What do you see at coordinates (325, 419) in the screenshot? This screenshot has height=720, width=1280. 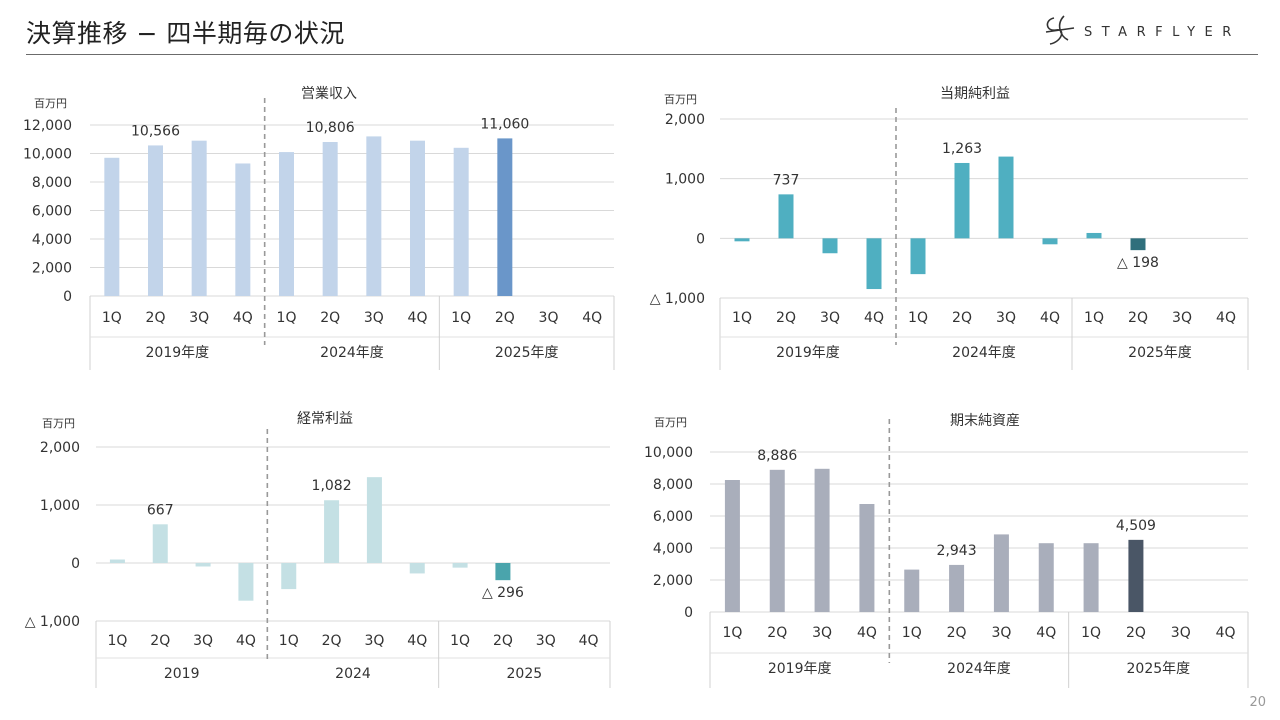 I see `chart-title: 経常利益` at bounding box center [325, 419].